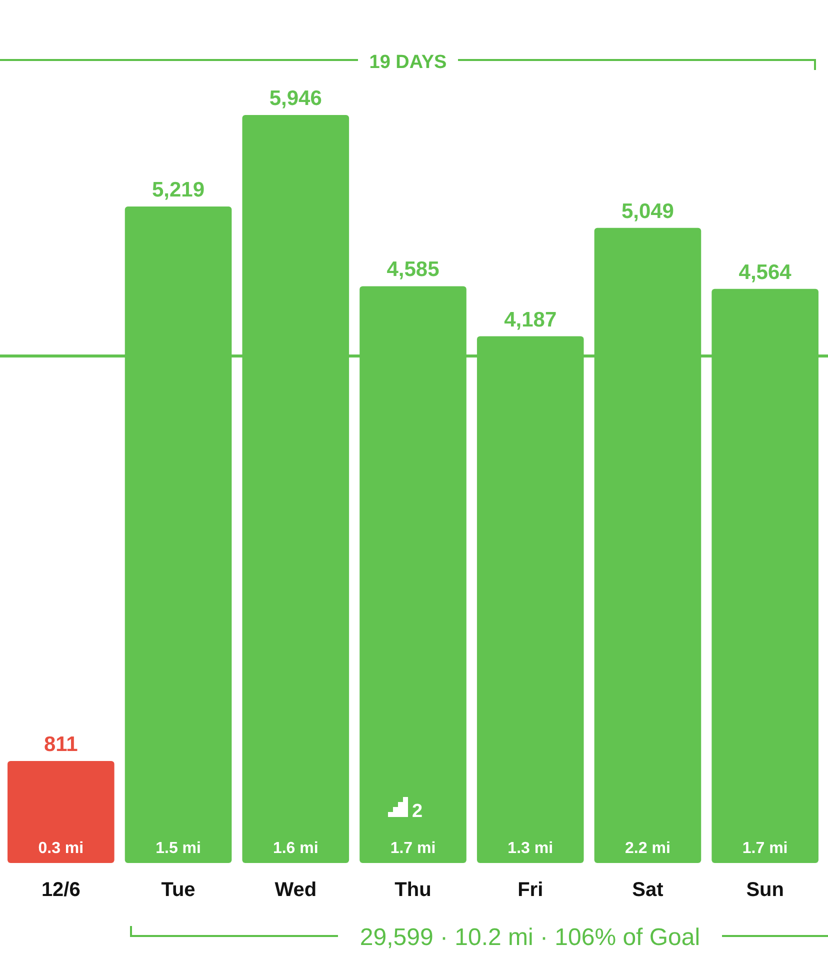 The image size is (828, 956). Describe the element at coordinates (178, 890) in the screenshot. I see `x-tick-label: Tue` at that location.